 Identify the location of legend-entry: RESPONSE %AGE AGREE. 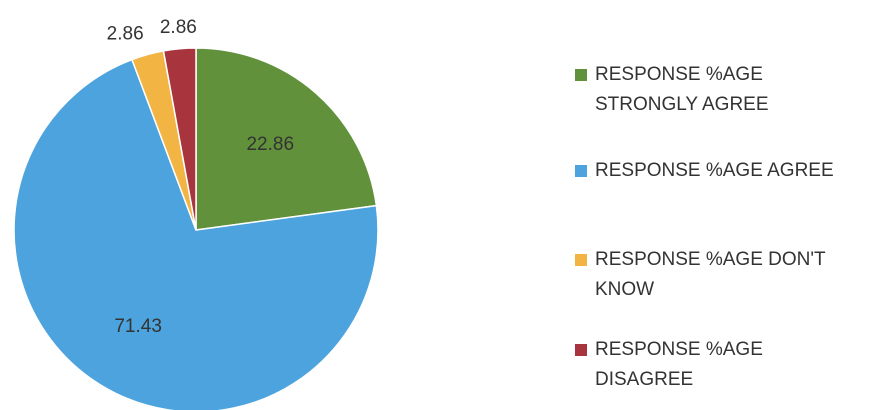
(732, 171).